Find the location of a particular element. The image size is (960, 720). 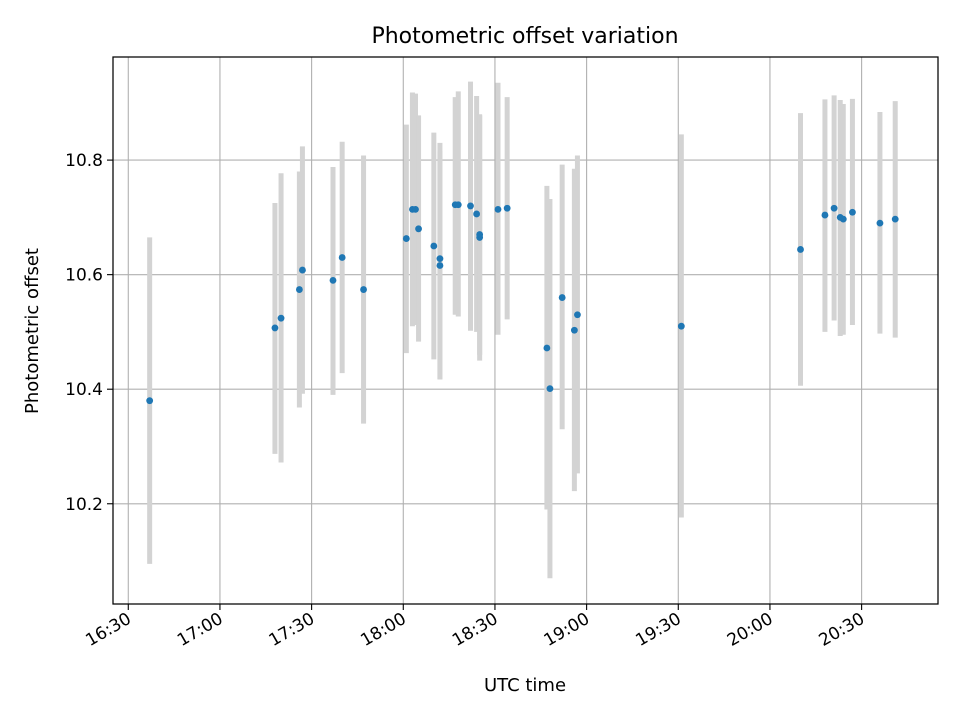

y-tick-label: 10.8 is located at coordinates (84, 161).